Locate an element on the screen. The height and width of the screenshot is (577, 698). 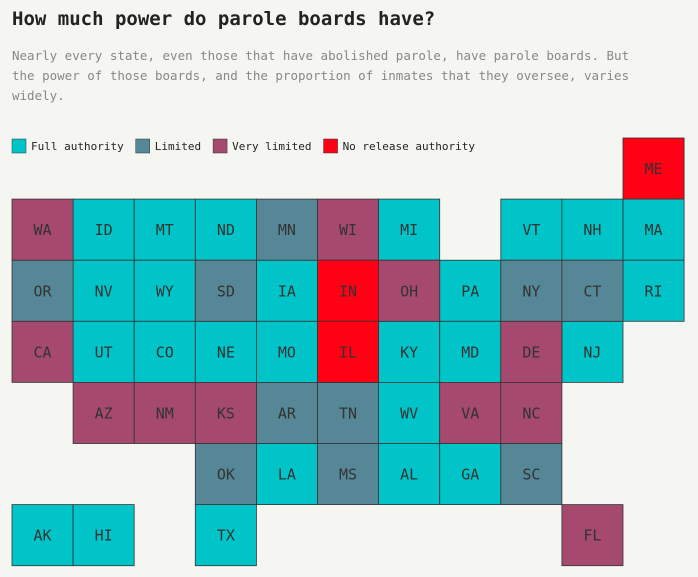
state-label: MT is located at coordinates (165, 230).